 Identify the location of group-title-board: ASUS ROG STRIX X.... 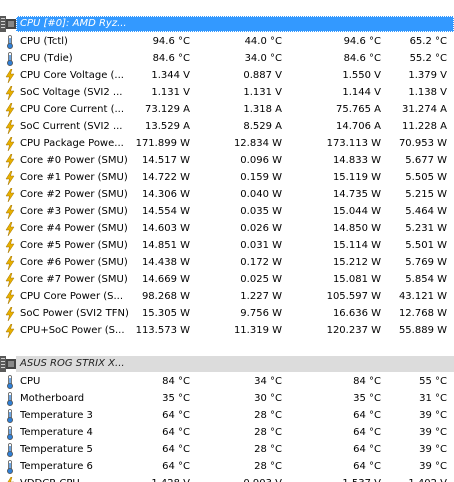
(235, 364).